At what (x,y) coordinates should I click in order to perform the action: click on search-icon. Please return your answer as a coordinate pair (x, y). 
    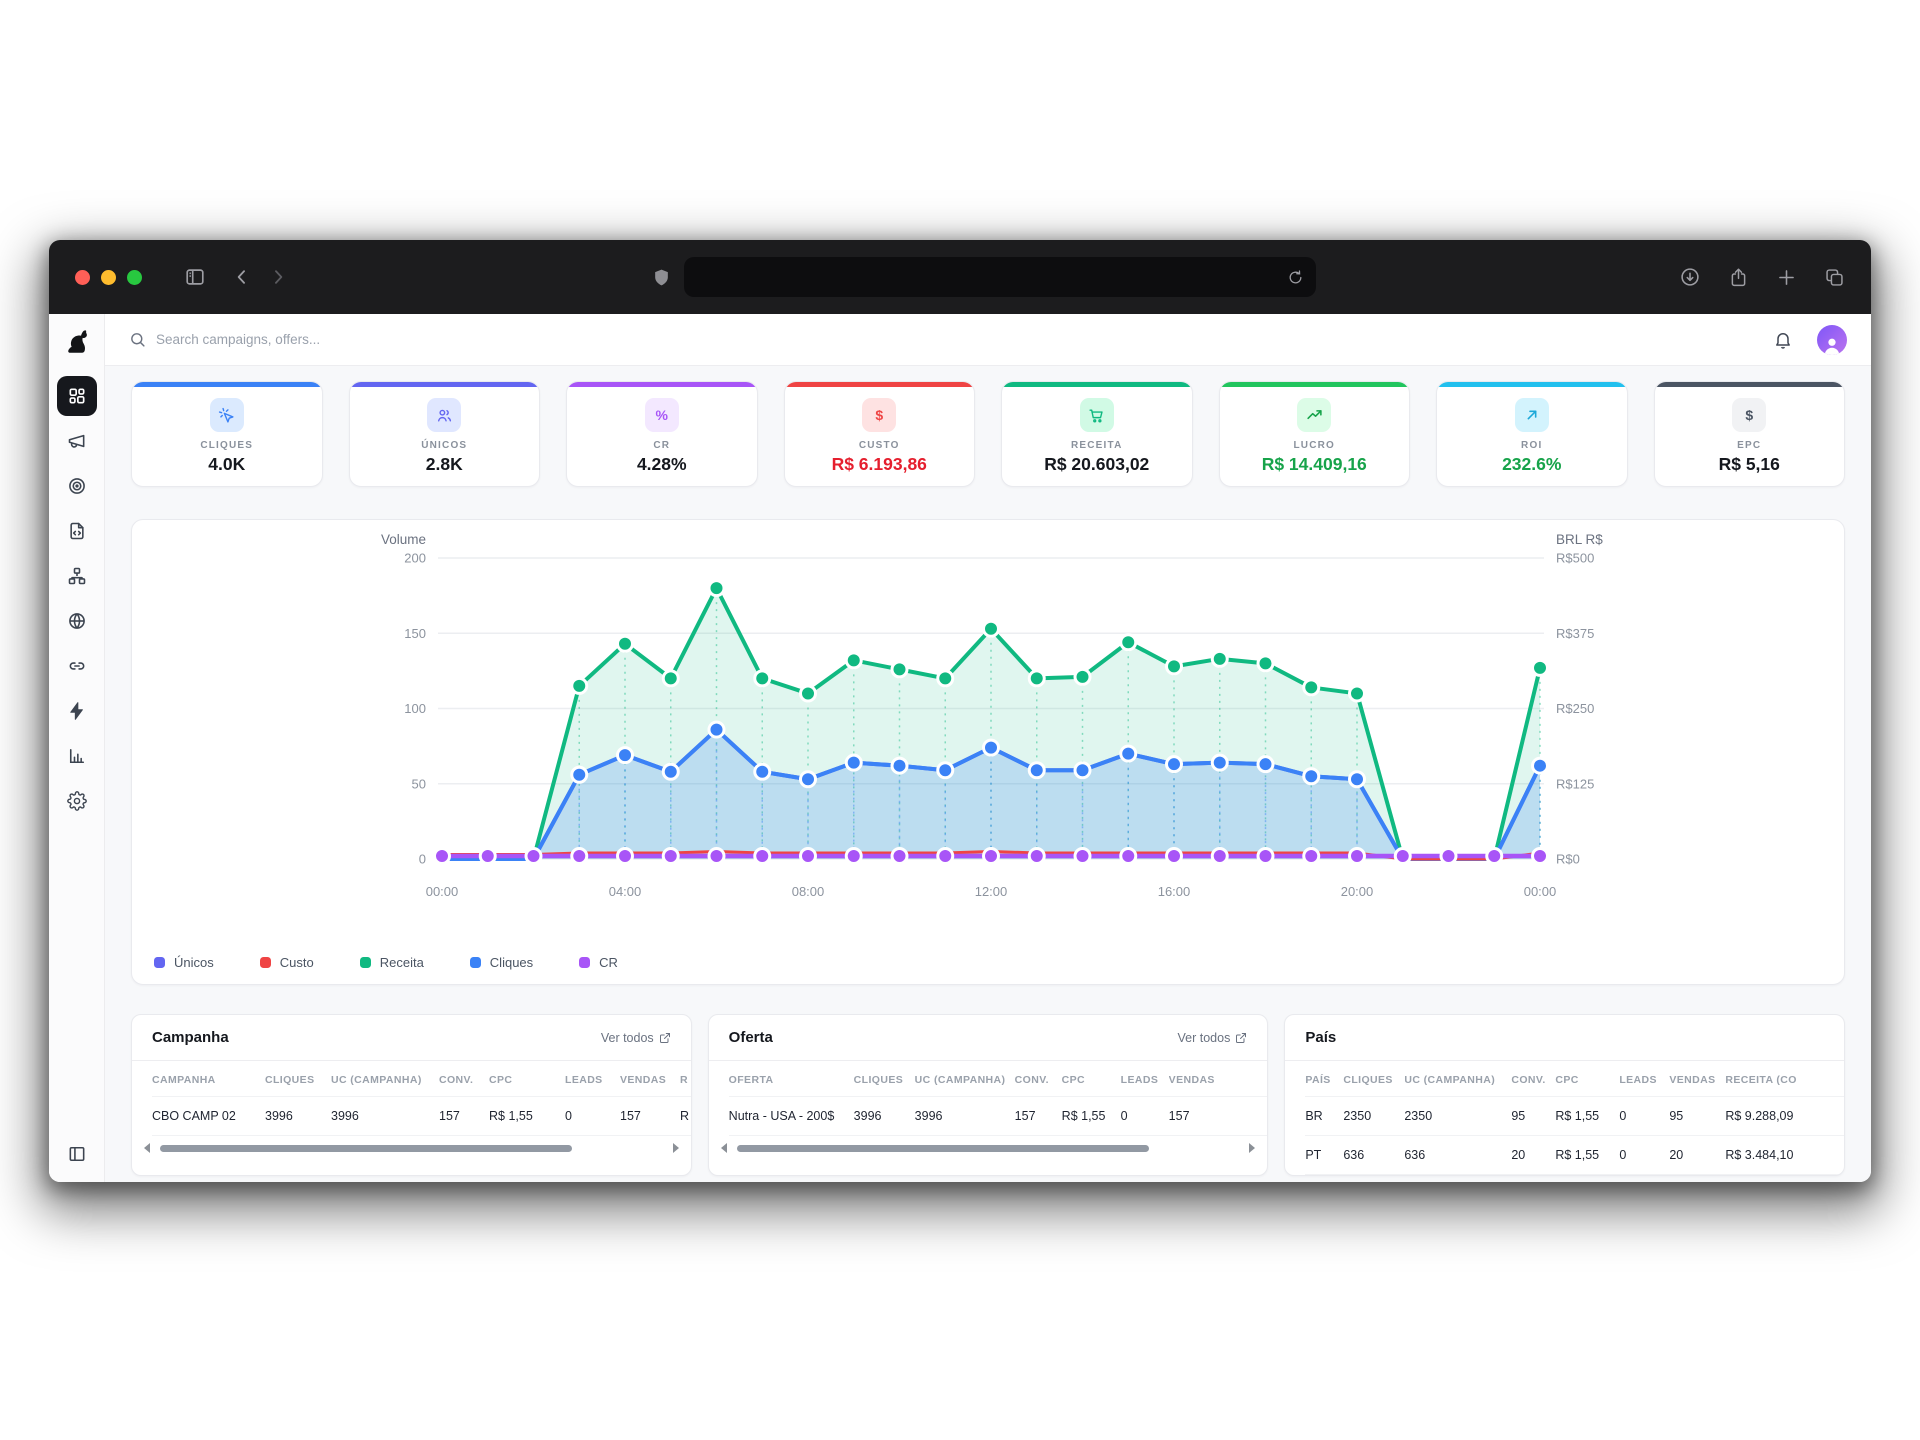
    Looking at the image, I should click on (137, 339).